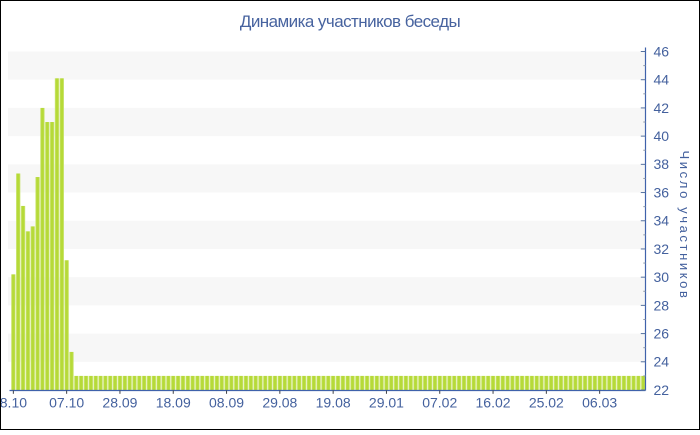  What do you see at coordinates (66, 403) in the screenshot?
I see `svg-text: 07.10` at bounding box center [66, 403].